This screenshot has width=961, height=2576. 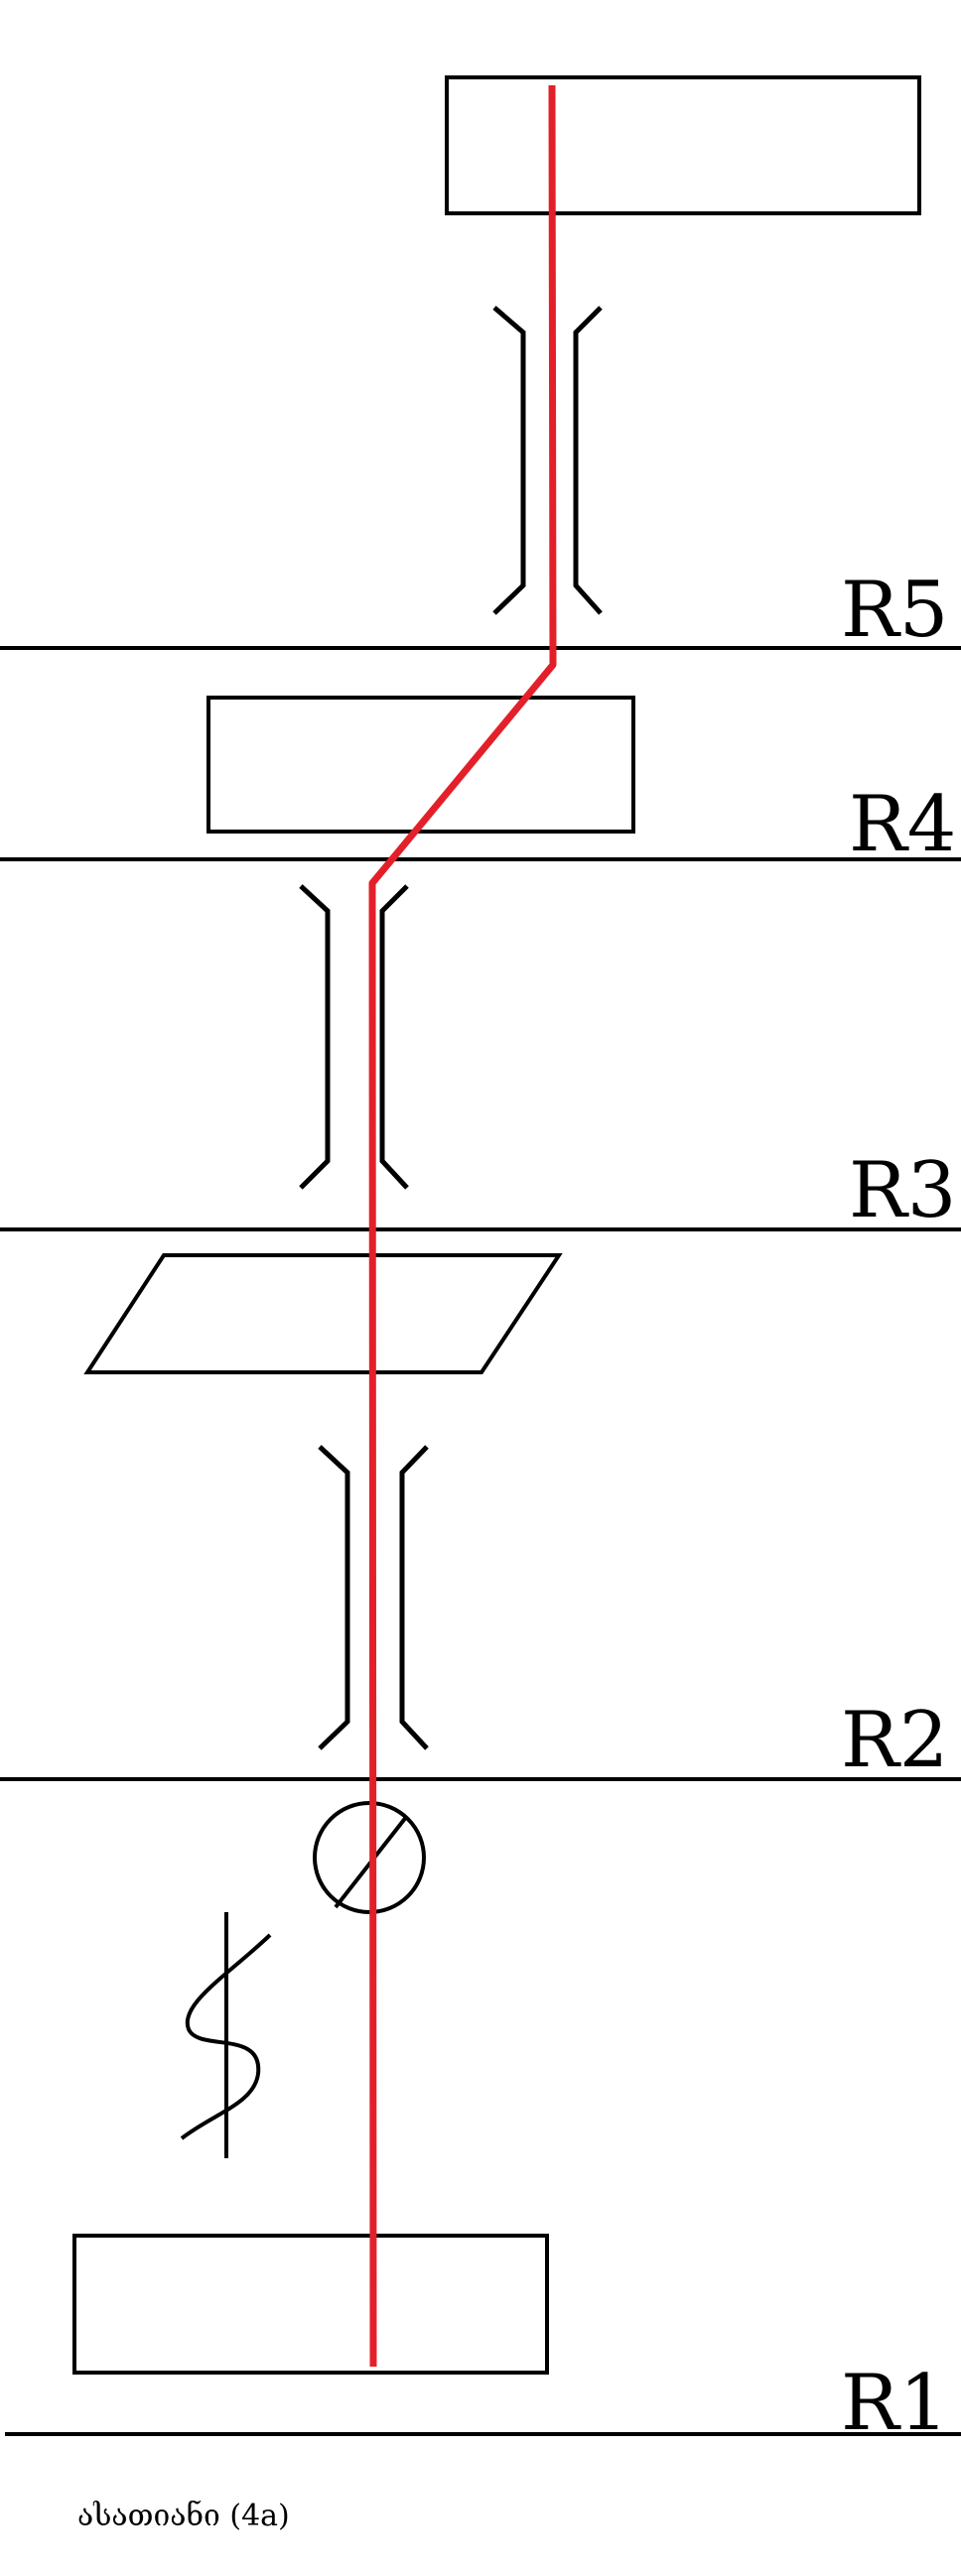 I want to click on bottom-block, so click(x=310, y=2305).